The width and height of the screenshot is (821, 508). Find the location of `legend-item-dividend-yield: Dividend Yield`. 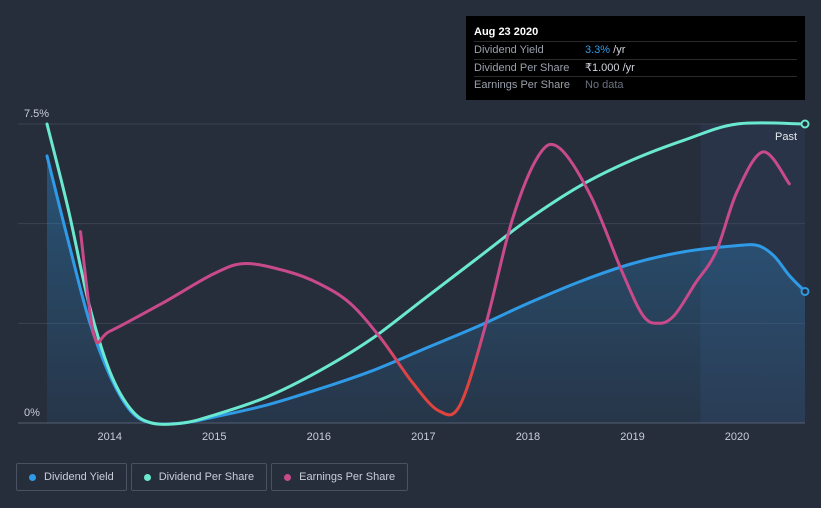

legend-item-dividend-yield: Dividend Yield is located at coordinates (71, 477).